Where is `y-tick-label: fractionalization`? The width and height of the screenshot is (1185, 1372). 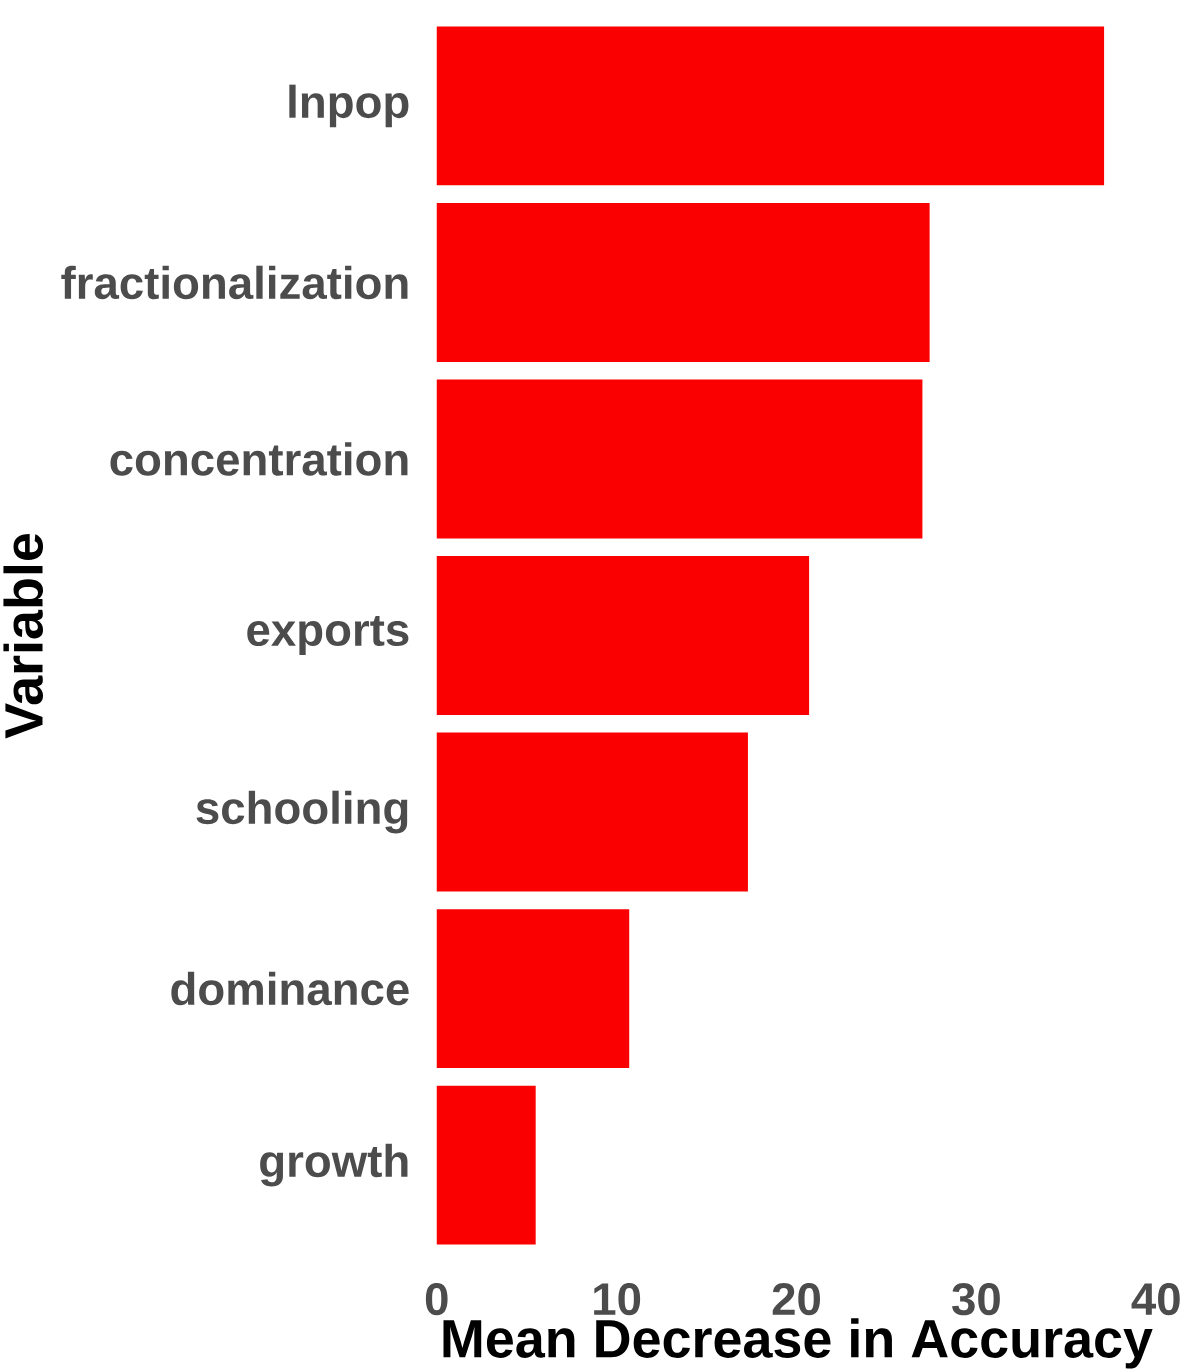 y-tick-label: fractionalization is located at coordinates (234, 282).